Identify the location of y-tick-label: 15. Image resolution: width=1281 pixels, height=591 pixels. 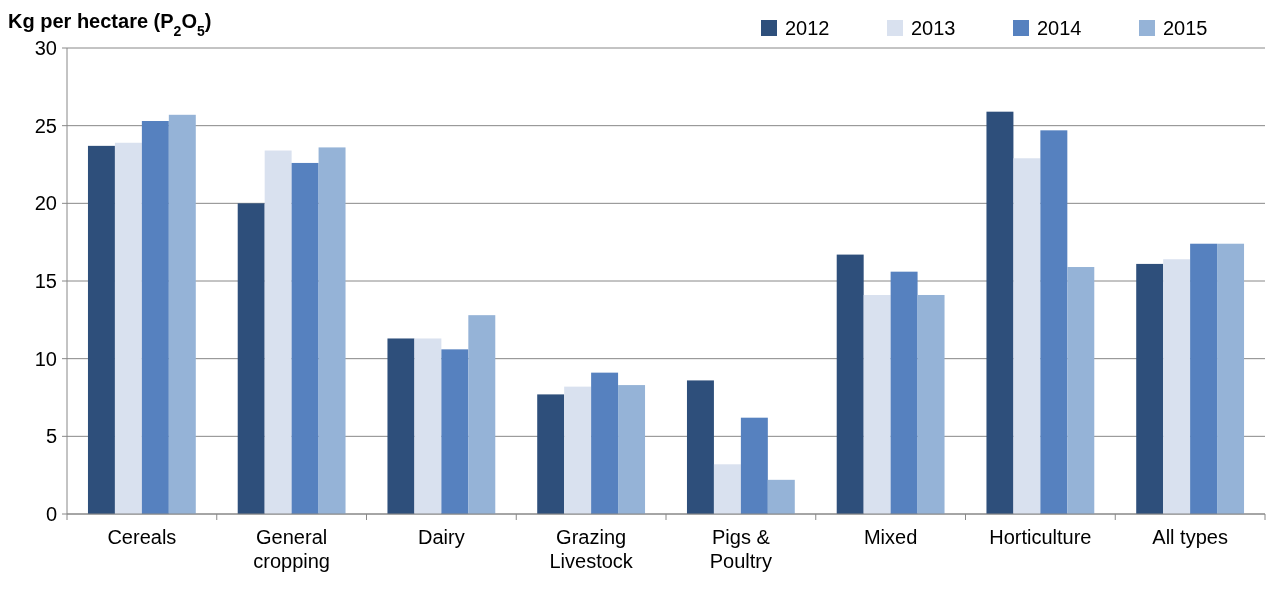
(45, 281).